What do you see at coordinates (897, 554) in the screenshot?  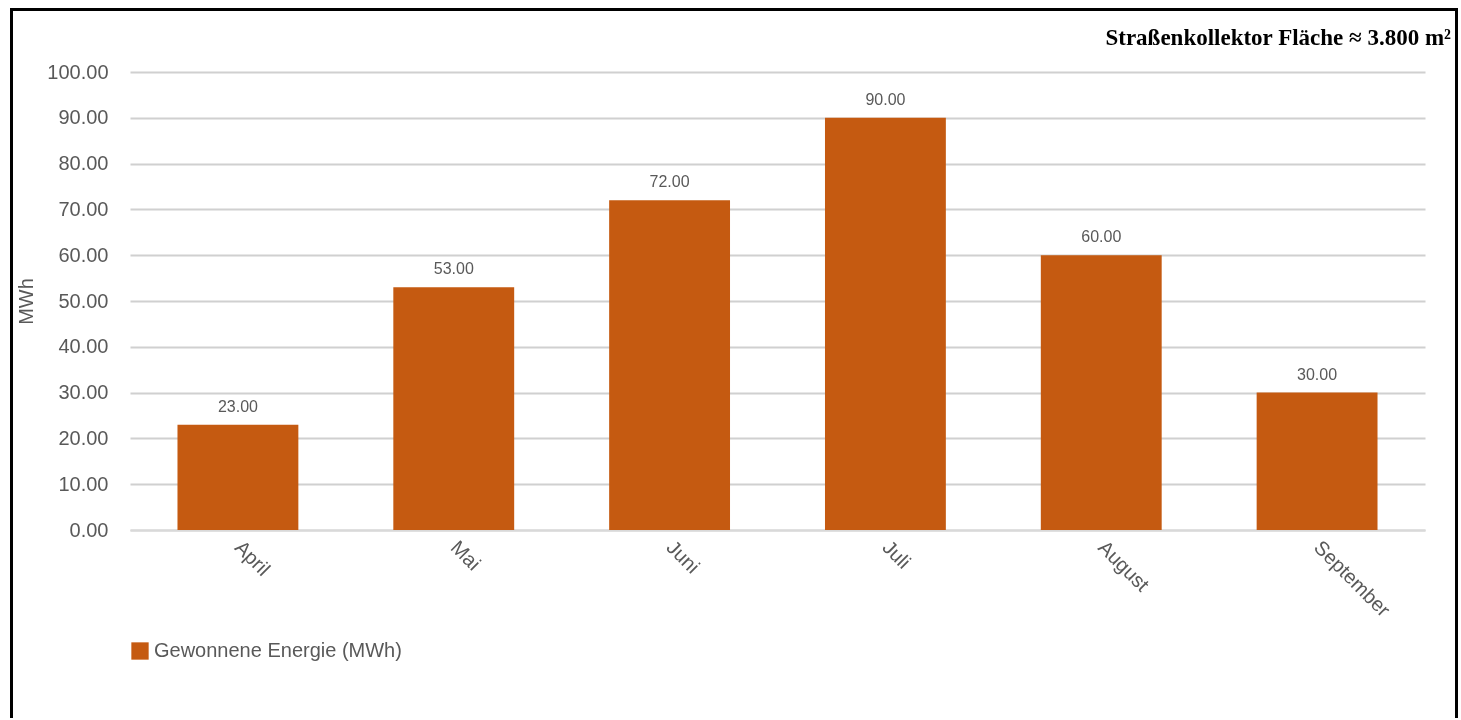 I see `x-tick-label: Juli` at bounding box center [897, 554].